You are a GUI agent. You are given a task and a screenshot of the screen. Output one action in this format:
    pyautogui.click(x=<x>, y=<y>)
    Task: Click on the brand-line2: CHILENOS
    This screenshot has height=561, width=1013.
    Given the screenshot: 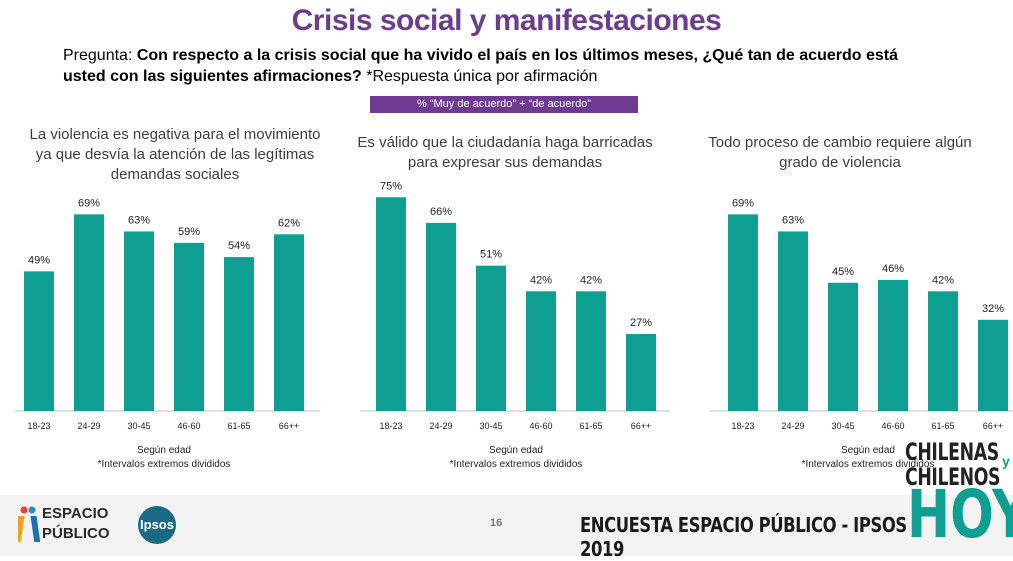 What is the action you would take?
    pyautogui.click(x=953, y=477)
    